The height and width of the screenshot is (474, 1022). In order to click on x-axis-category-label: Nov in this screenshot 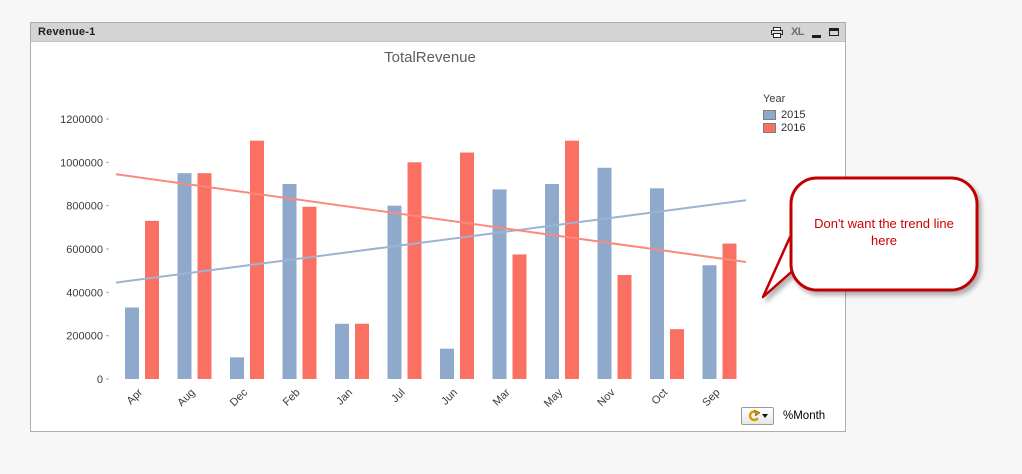, I will do `click(606, 397)`.